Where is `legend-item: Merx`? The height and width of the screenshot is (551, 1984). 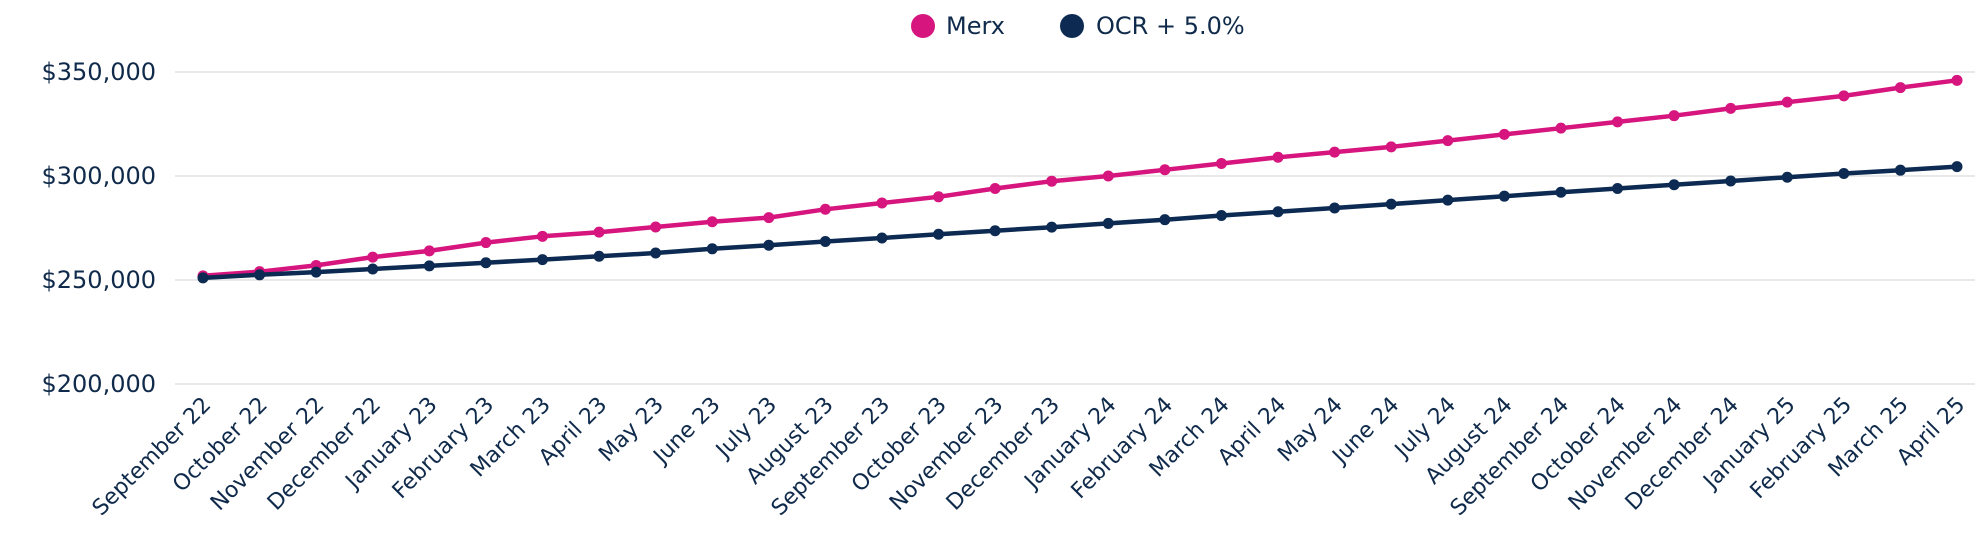
legend-item: Merx is located at coordinates (958, 26).